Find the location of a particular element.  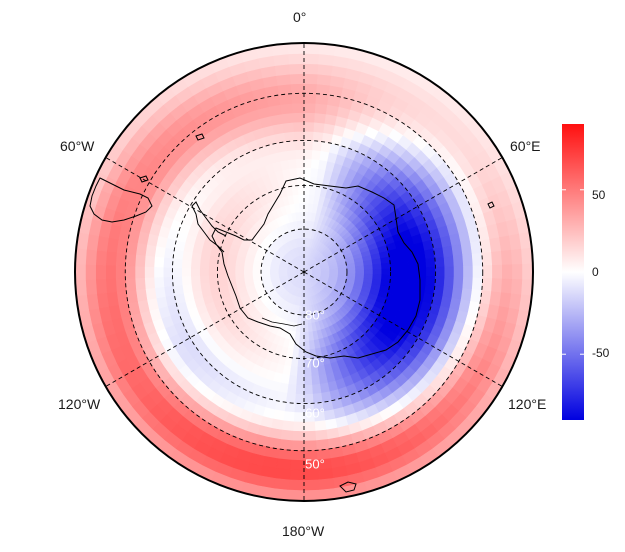

lat-label-50: 50° is located at coordinates (315, 464).